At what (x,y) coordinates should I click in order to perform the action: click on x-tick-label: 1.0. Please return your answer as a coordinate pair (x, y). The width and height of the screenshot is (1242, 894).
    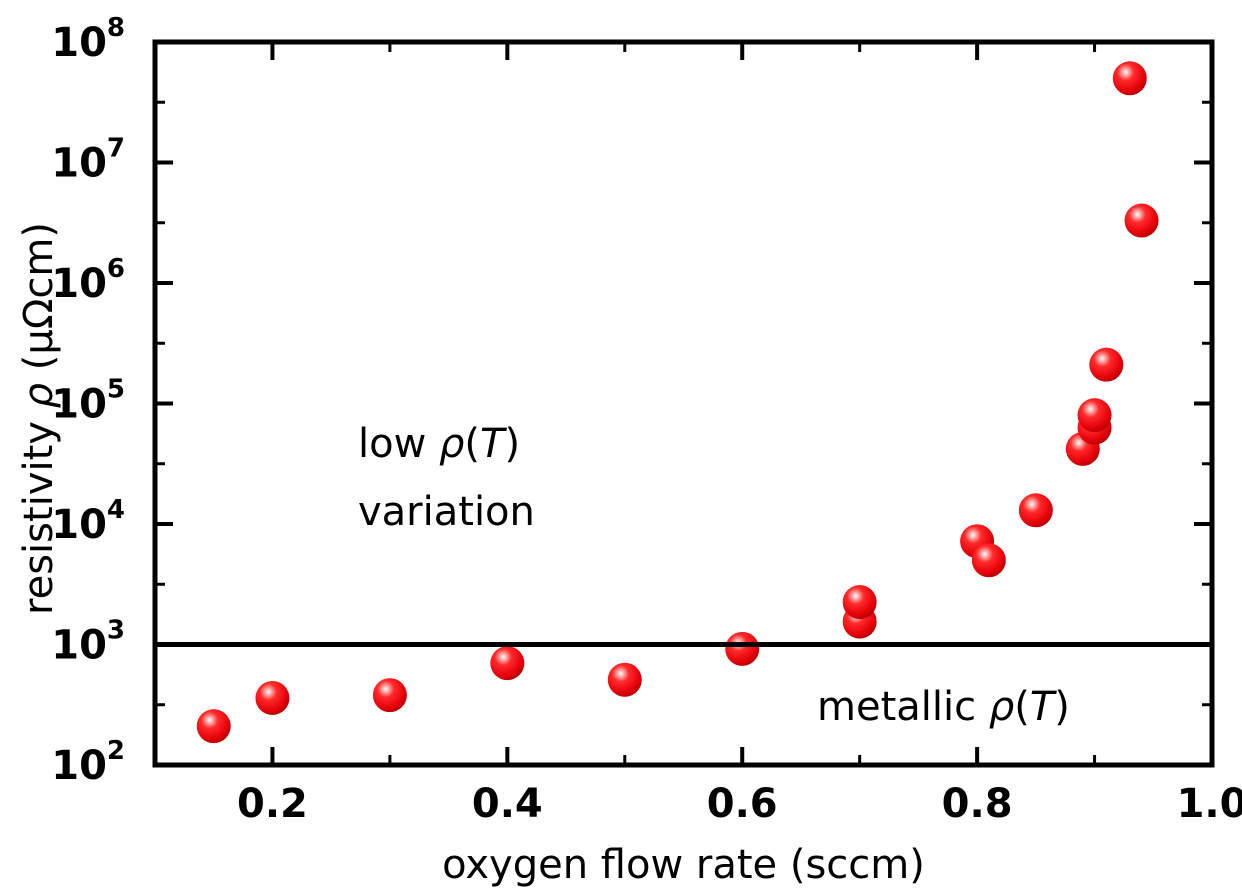
    Looking at the image, I should click on (1209, 804).